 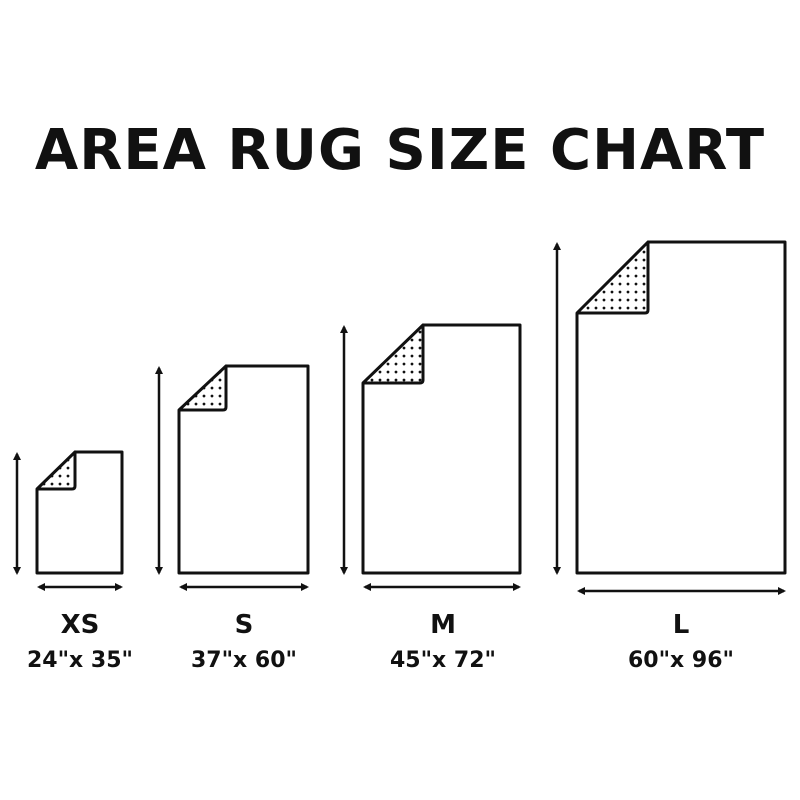 What do you see at coordinates (243, 660) in the screenshot?
I see `dimensions-s: 37"x 60"` at bounding box center [243, 660].